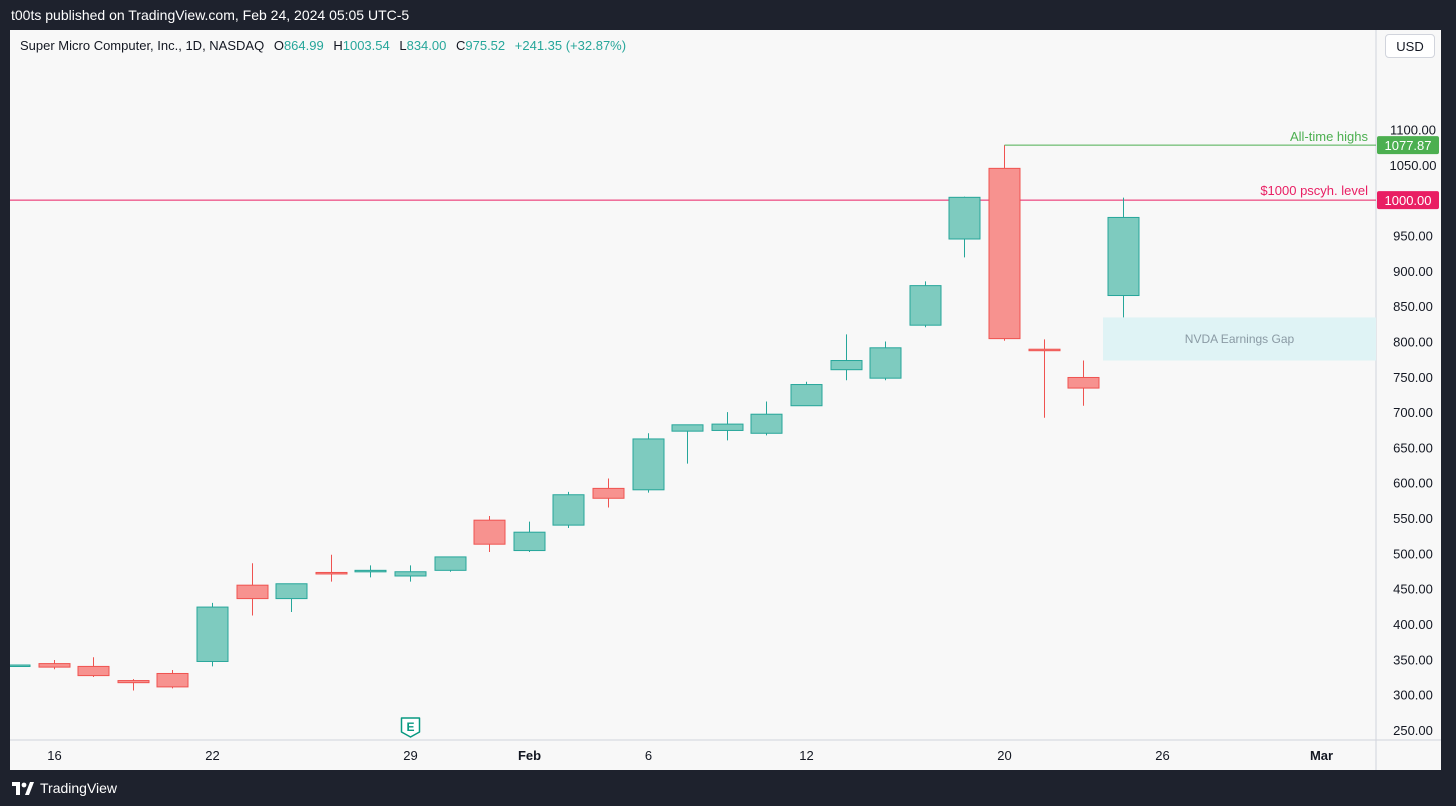  I want to click on close-label: C, so click(460, 45).